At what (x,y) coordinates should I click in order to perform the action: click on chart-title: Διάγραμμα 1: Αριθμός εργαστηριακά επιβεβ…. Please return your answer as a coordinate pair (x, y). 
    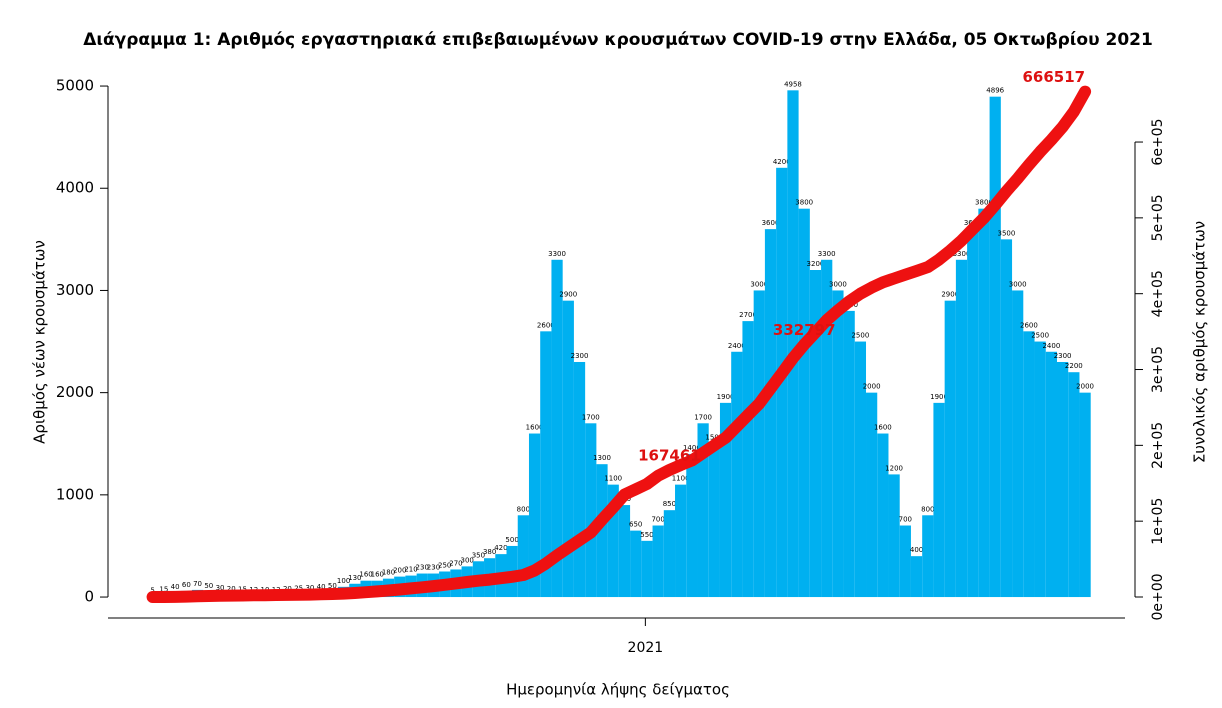
    Looking at the image, I should click on (618, 40).